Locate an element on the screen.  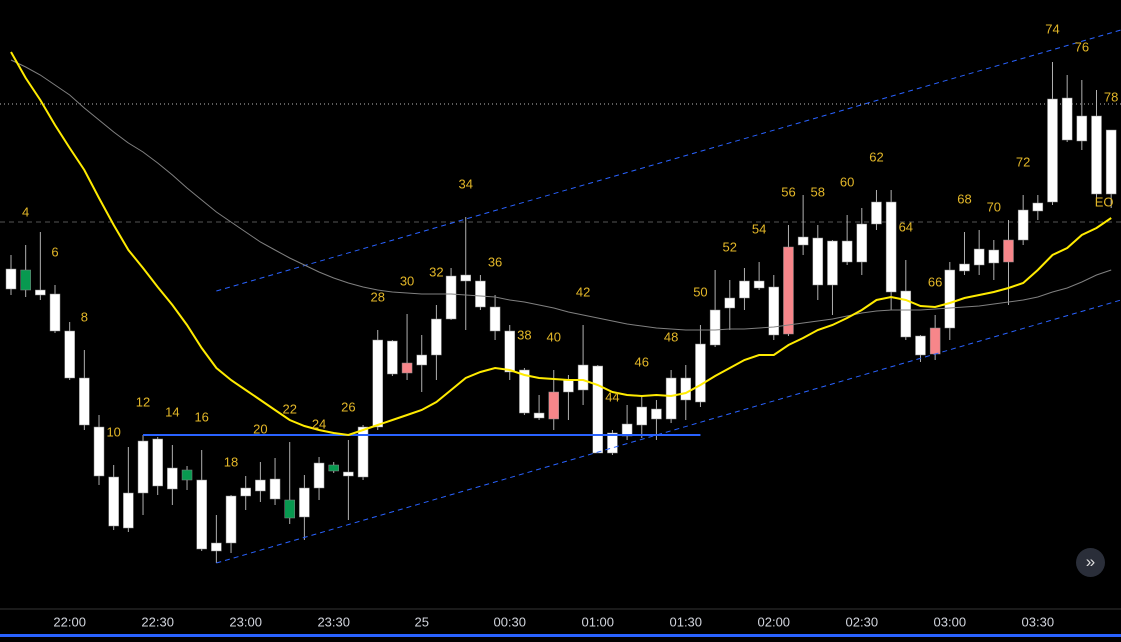
x-tick-label: 03:30 is located at coordinates (1038, 621).